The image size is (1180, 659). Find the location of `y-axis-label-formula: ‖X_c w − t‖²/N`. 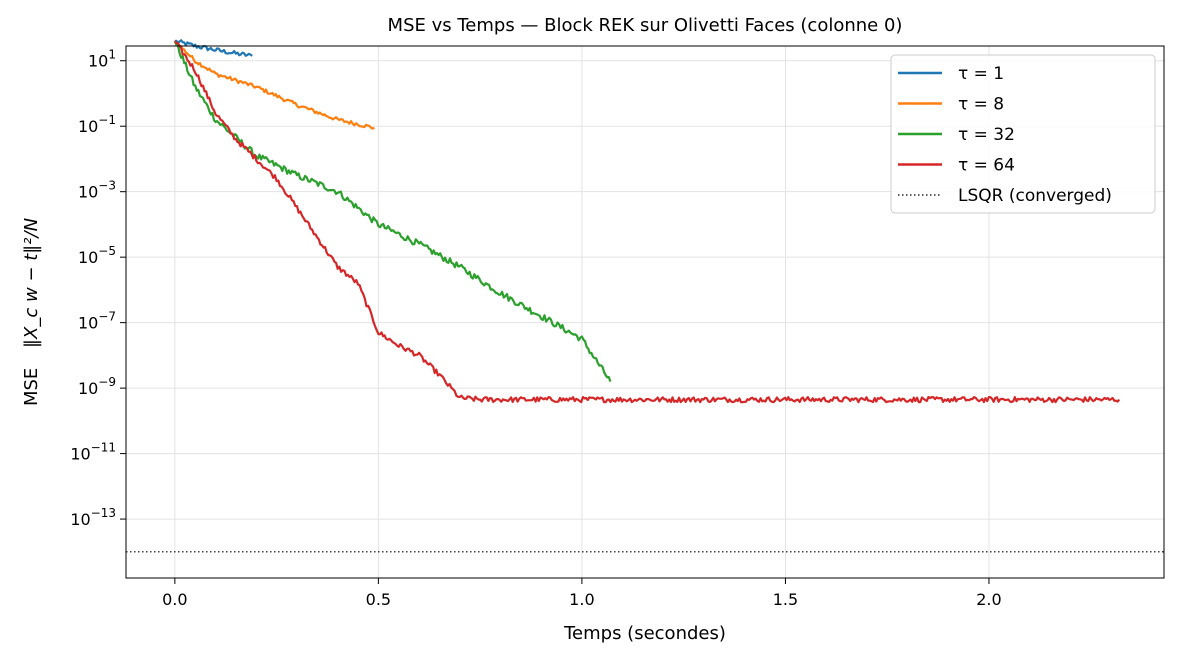

y-axis-label-formula: ‖X_c w − t‖²/N is located at coordinates (31, 283).